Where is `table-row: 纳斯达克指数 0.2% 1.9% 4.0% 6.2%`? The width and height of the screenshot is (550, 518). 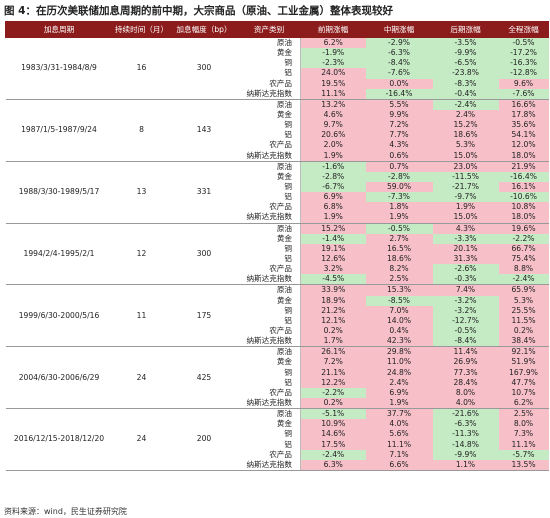
table-row: 纳斯达克指数 0.2% 1.9% 4.0% 6.2% is located at coordinates (277, 403).